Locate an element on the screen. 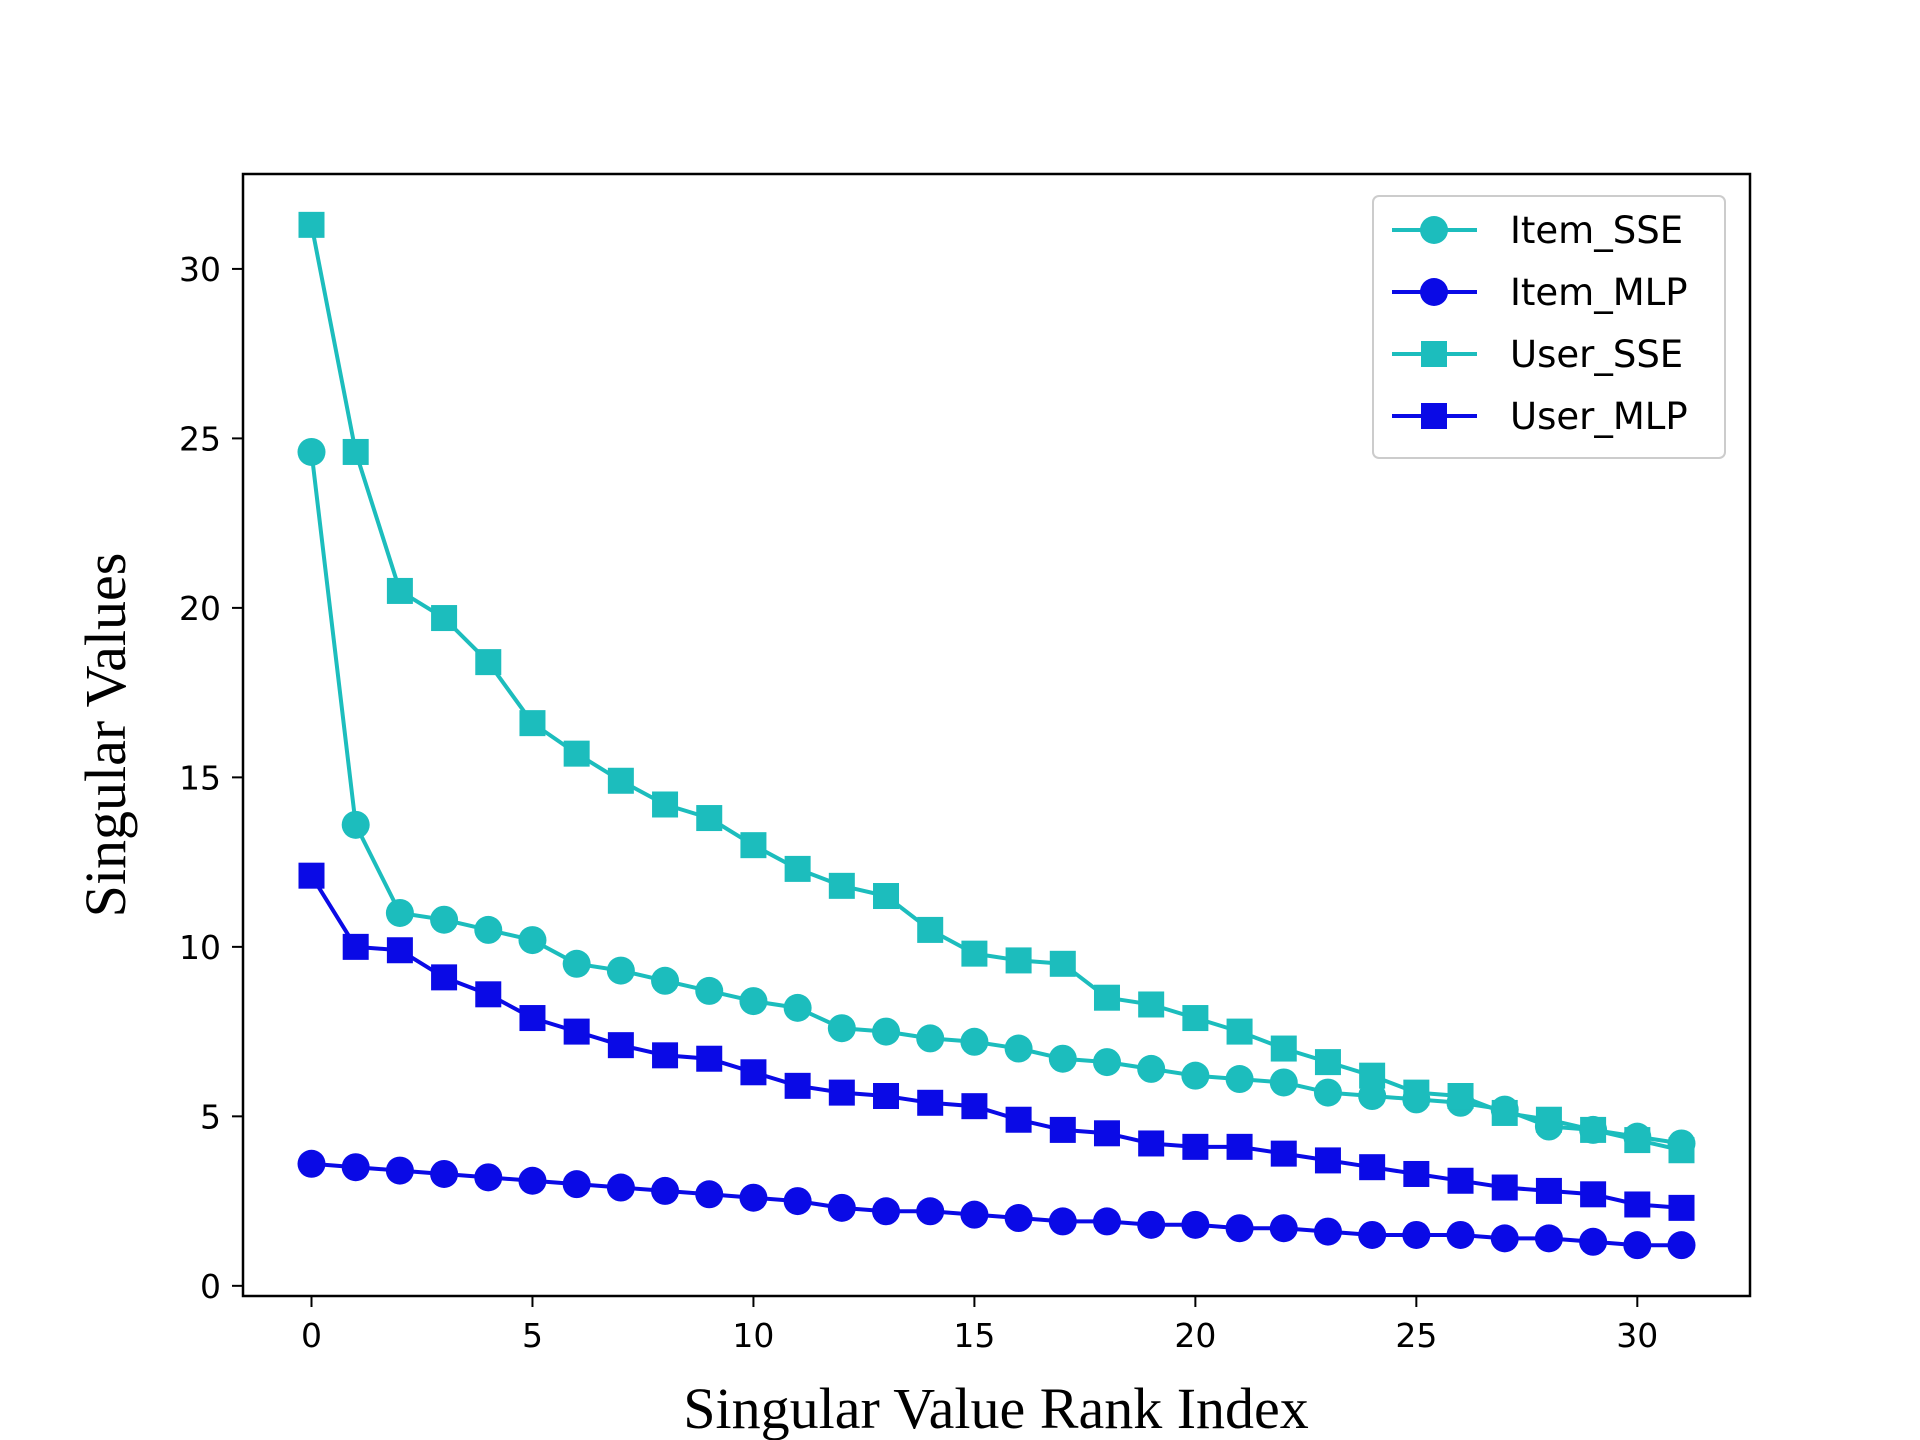  y-tick-label: 20 is located at coordinates (200, 608).